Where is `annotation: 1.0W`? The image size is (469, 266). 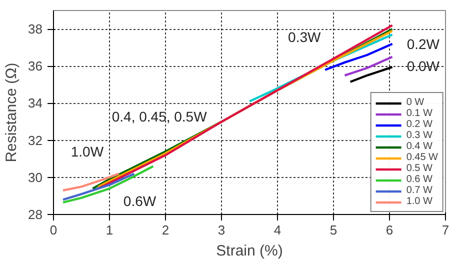 annotation: 1.0W is located at coordinates (87, 151).